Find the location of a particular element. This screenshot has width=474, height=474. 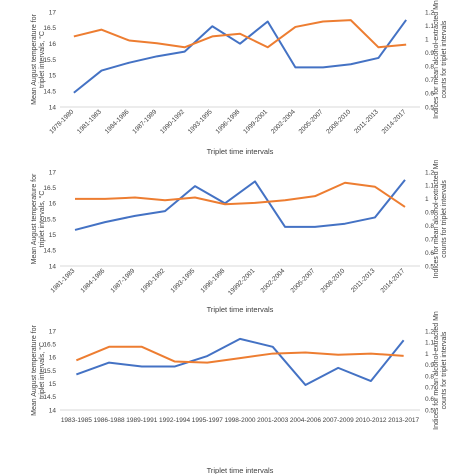

x-tick-label: 1989-1991 is located at coordinates (141, 420).